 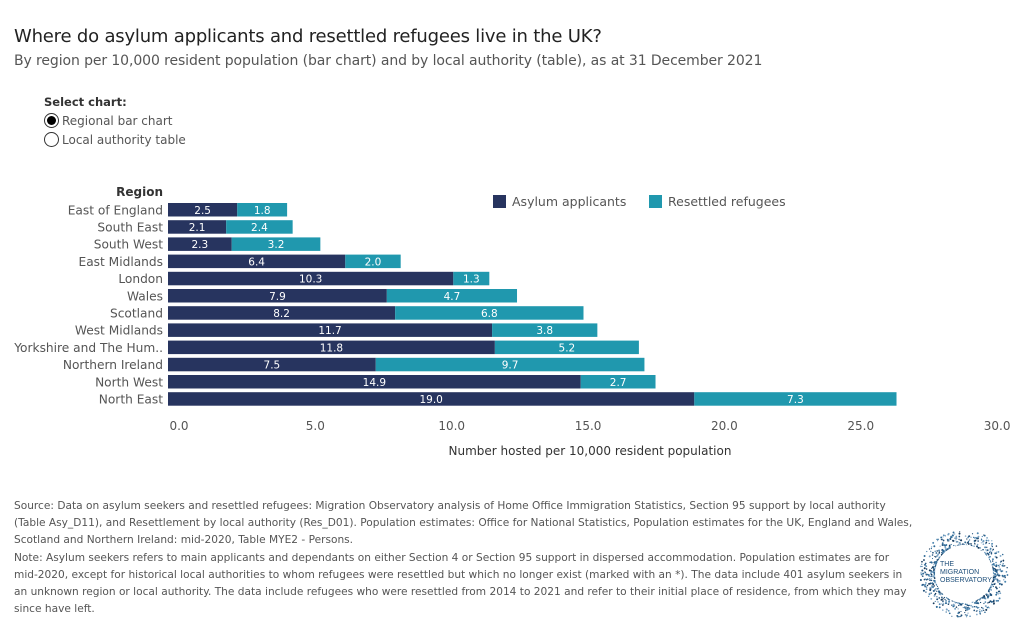 I want to click on legend-swatch, so click(x=655, y=201).